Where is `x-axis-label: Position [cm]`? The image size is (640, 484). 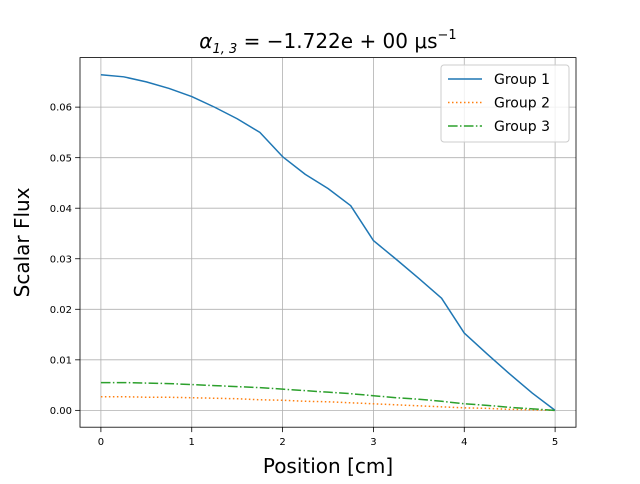 x-axis-label: Position [cm] is located at coordinates (328, 466).